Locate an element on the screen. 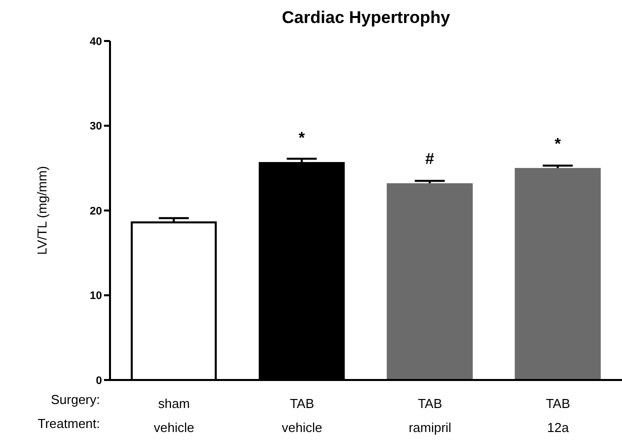  x-tick-label: sham vehicle is located at coordinates (174, 415).